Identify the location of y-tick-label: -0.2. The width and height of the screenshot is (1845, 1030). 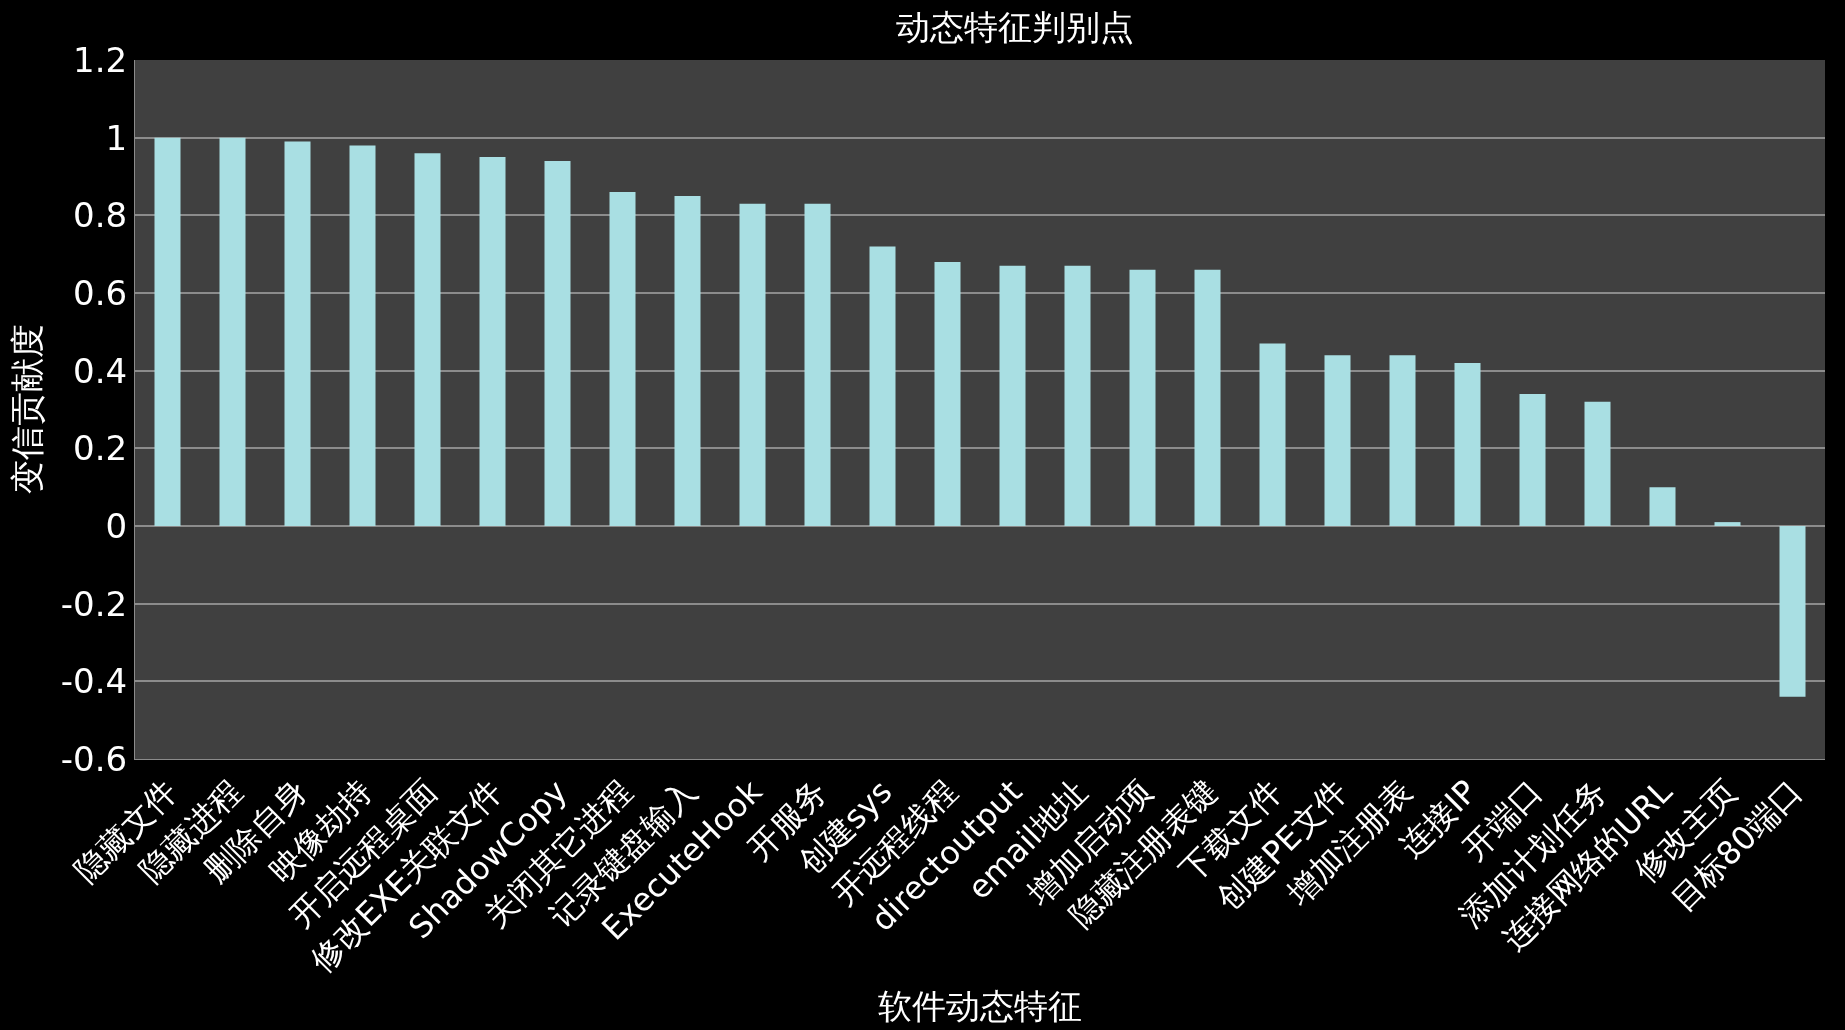
(94, 603).